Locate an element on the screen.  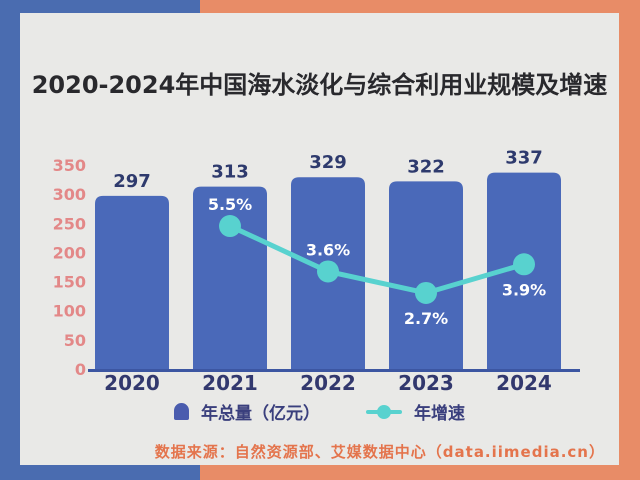
chart-legend: 年总量（亿元） 年增速 is located at coordinates (319, 411).